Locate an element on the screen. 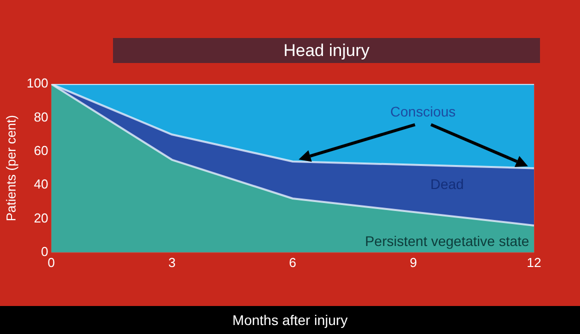 This screenshot has width=580, height=334. x-tick-label: 6 is located at coordinates (292, 262).